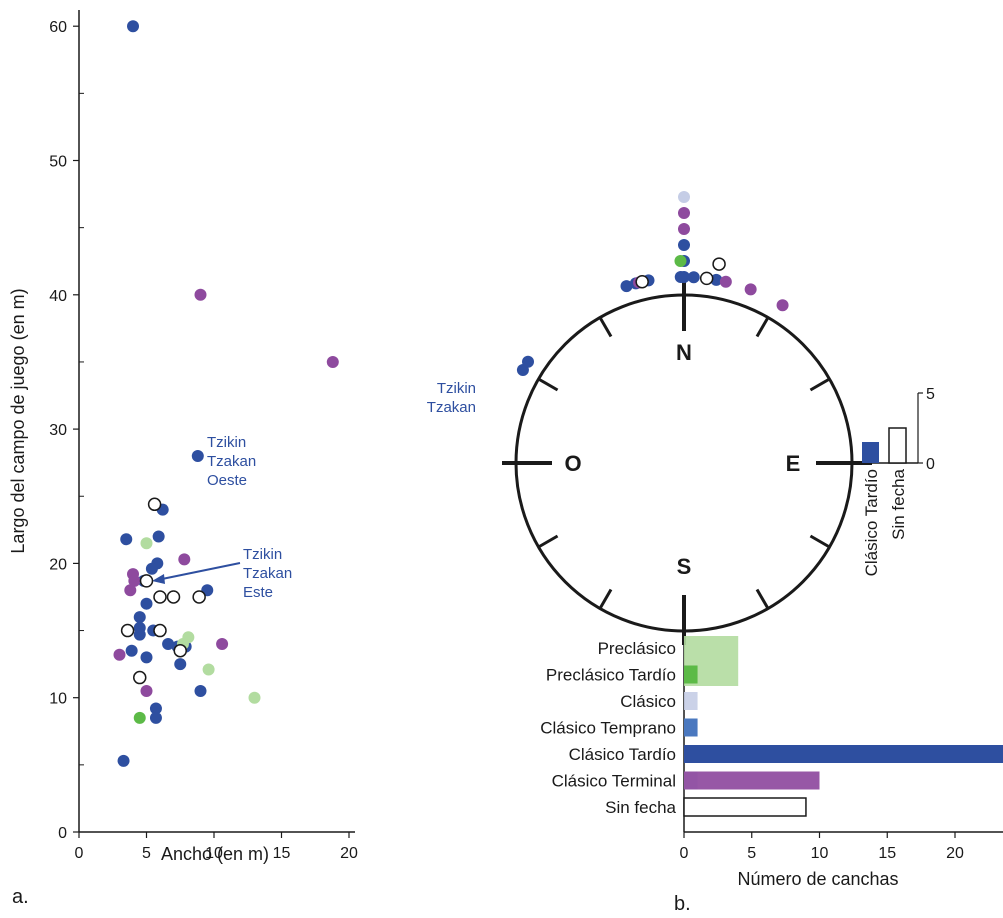 The image size is (1003, 918). What do you see at coordinates (614, 781) in the screenshot?
I see `category-label: Clásico Terminal` at bounding box center [614, 781].